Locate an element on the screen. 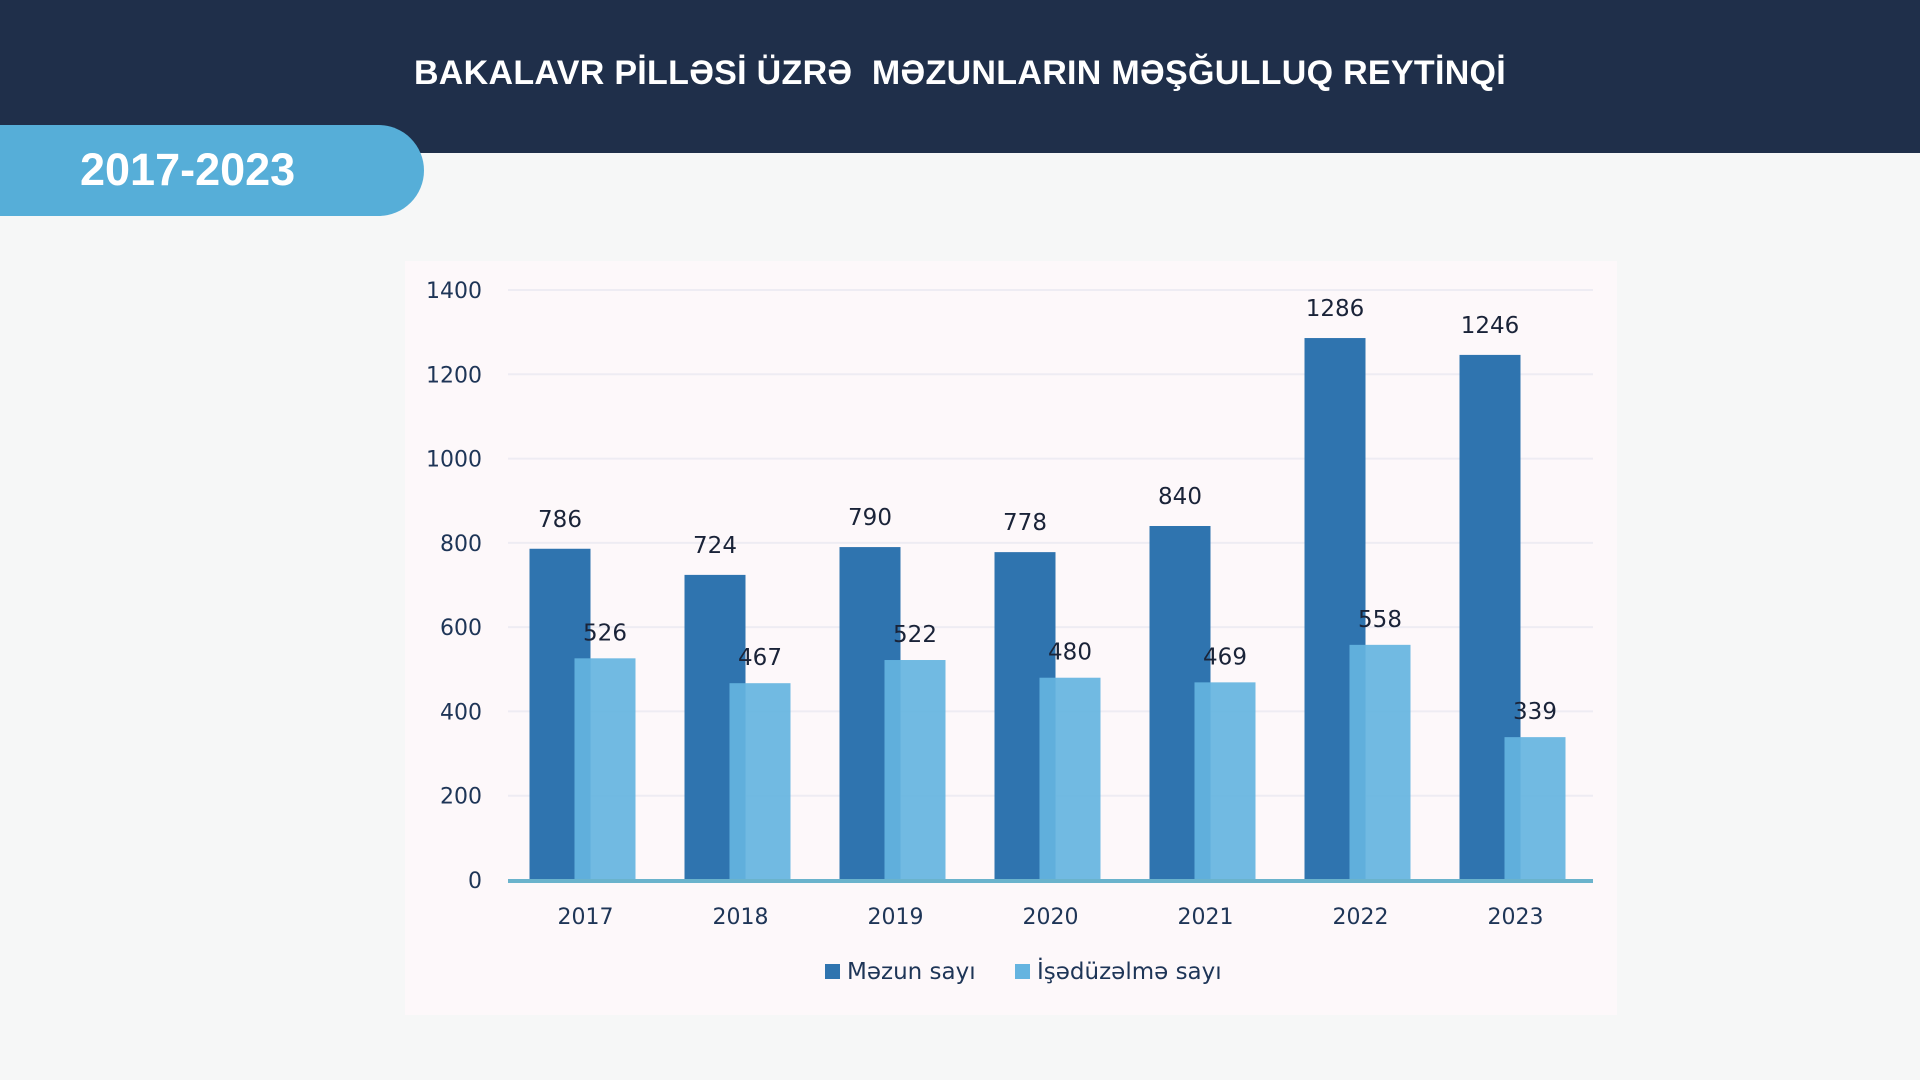 This screenshot has height=1080, width=1920. data-label-employment: 467 is located at coordinates (760, 658).